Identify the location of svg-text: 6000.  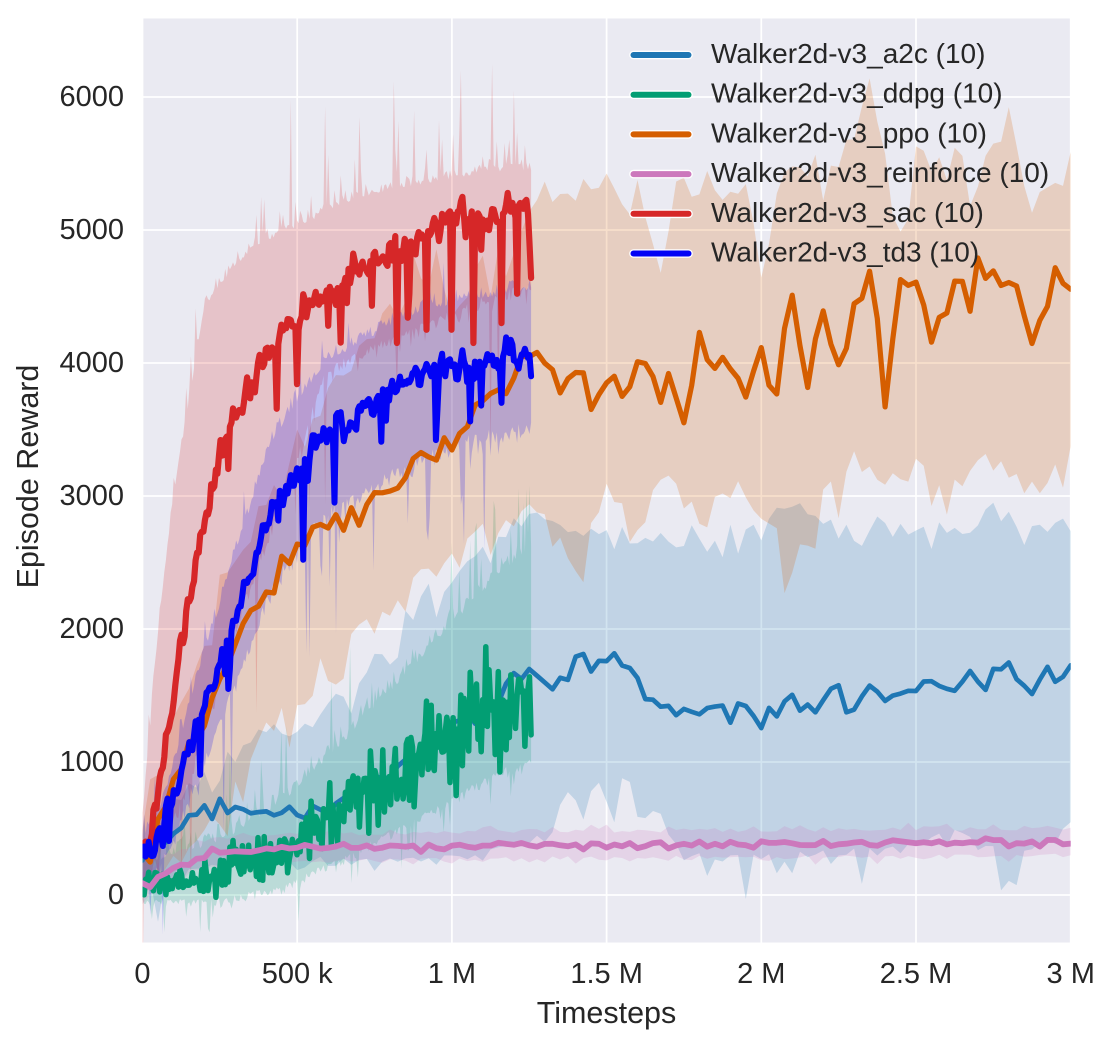
(91, 97).